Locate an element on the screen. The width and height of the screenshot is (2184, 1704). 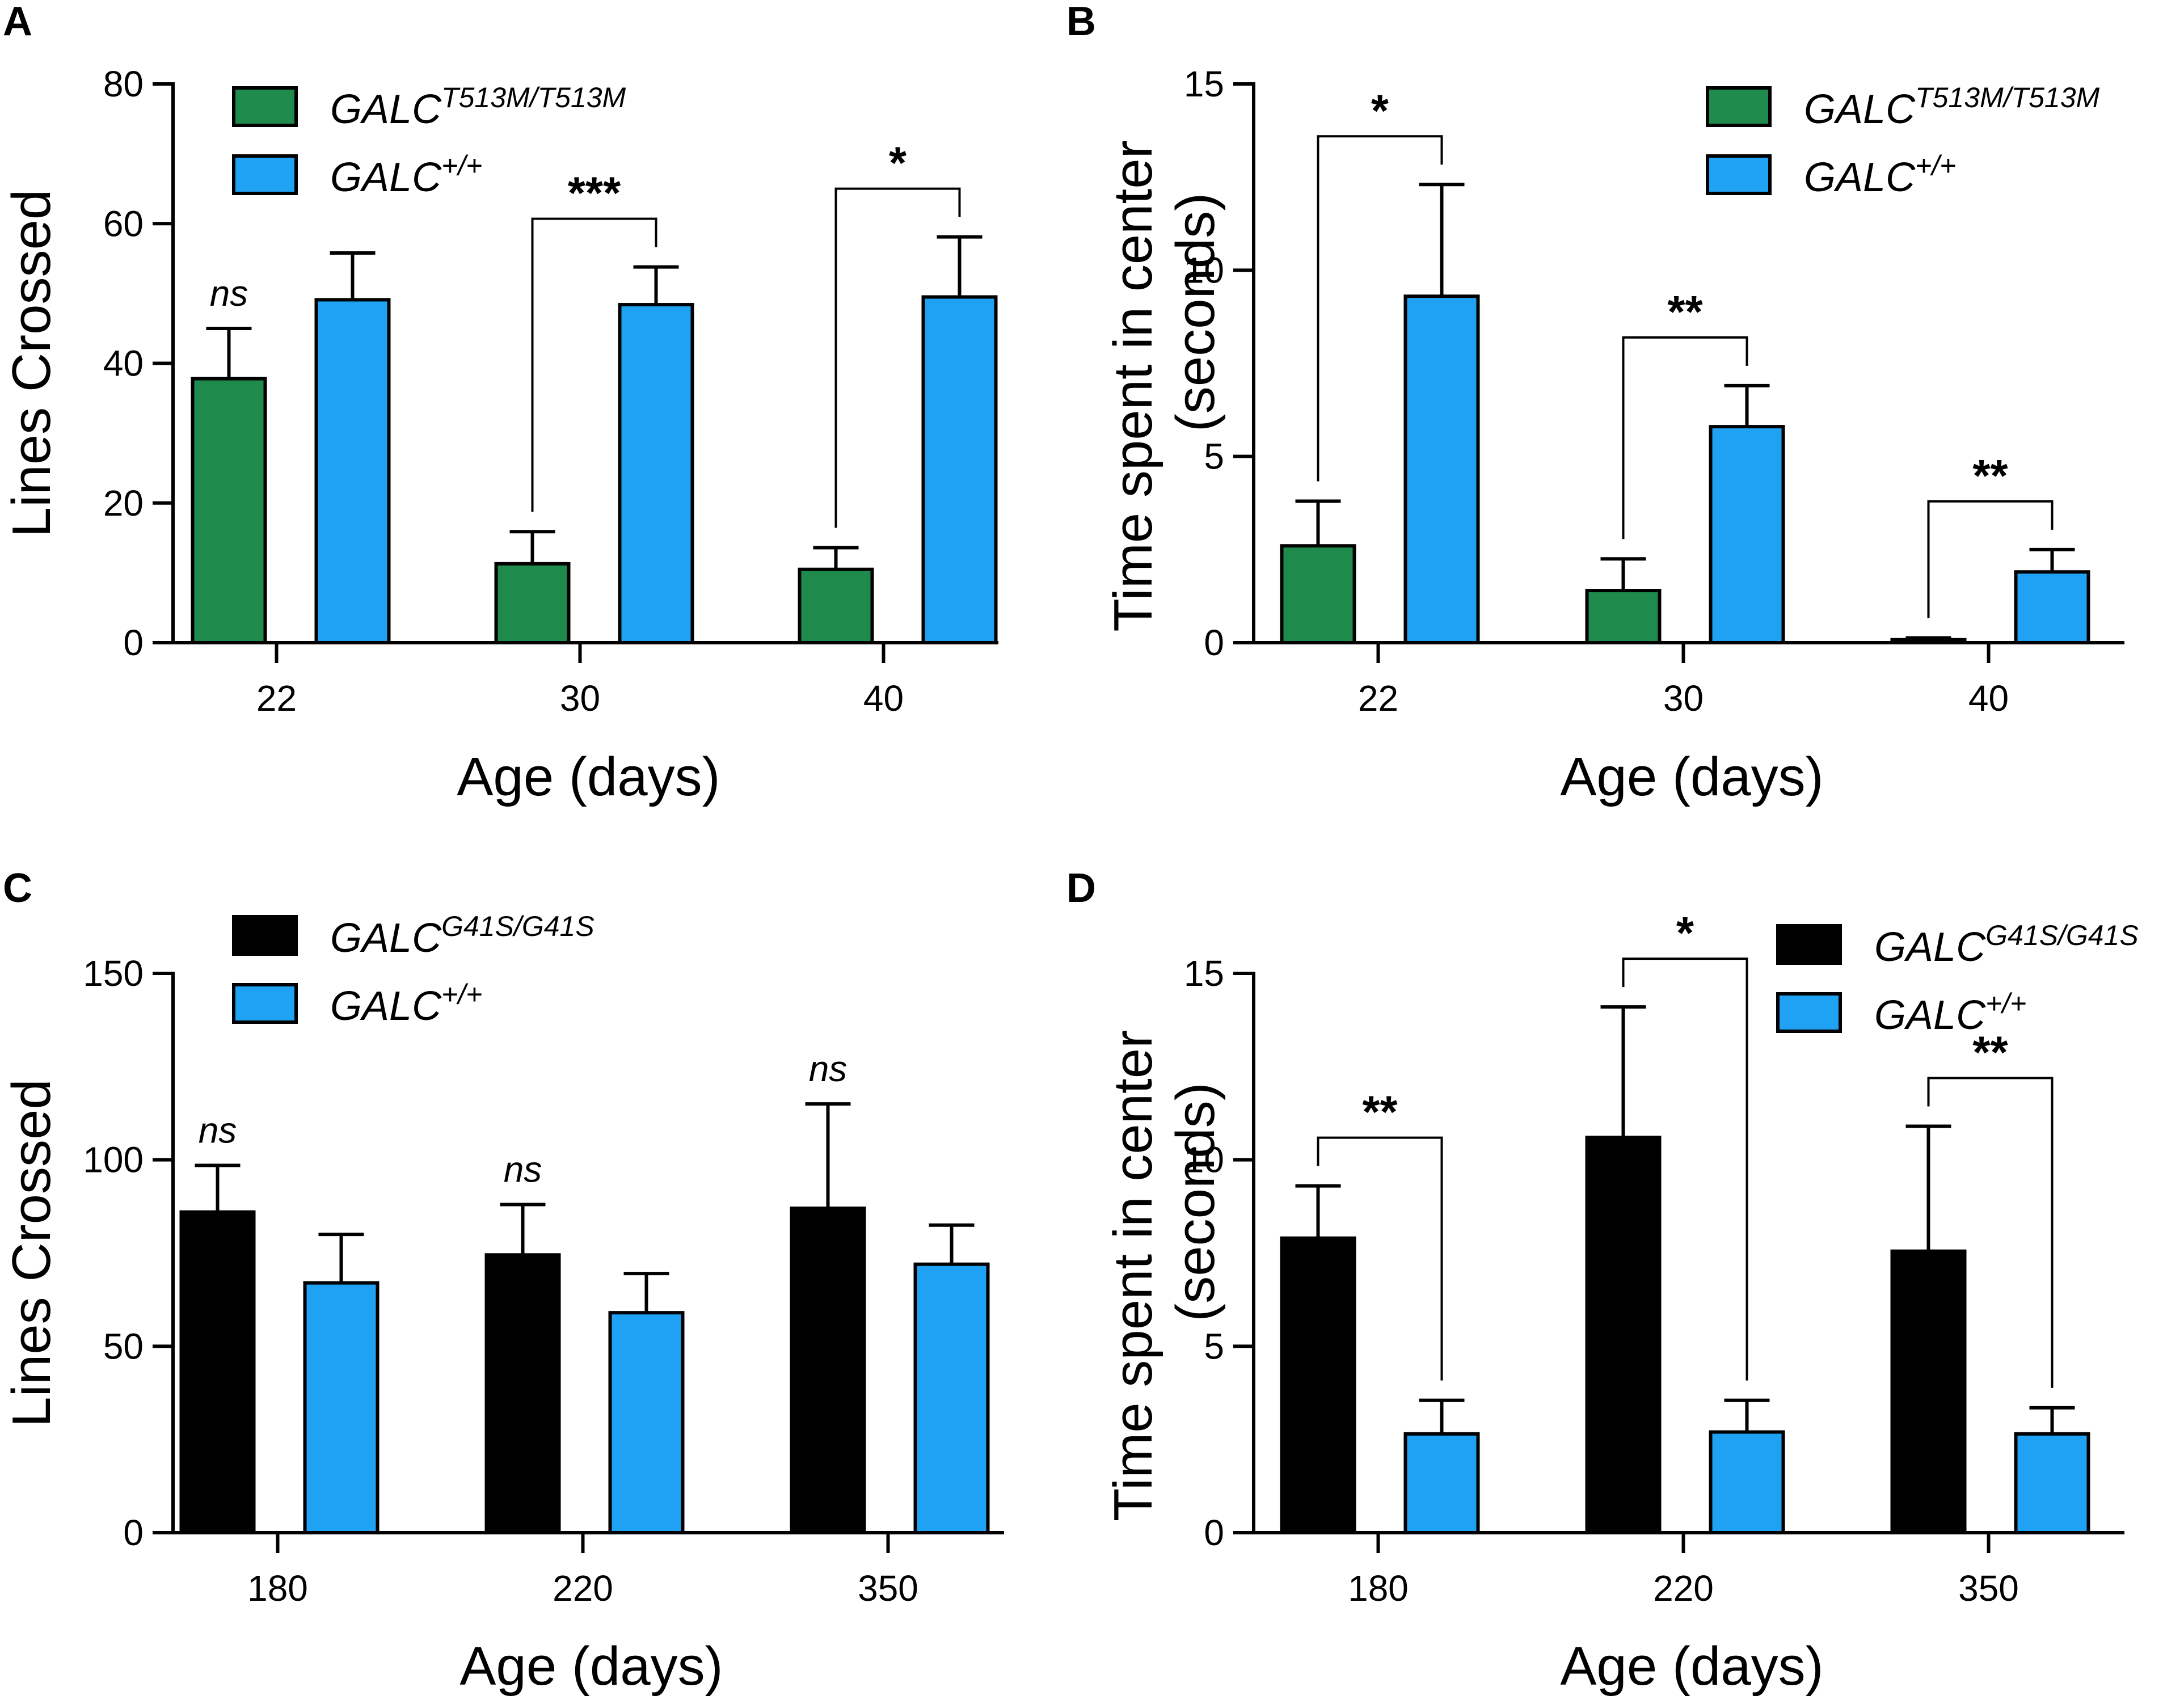
panel-b-ytick-label-1: 5 is located at coordinates (1214, 457).